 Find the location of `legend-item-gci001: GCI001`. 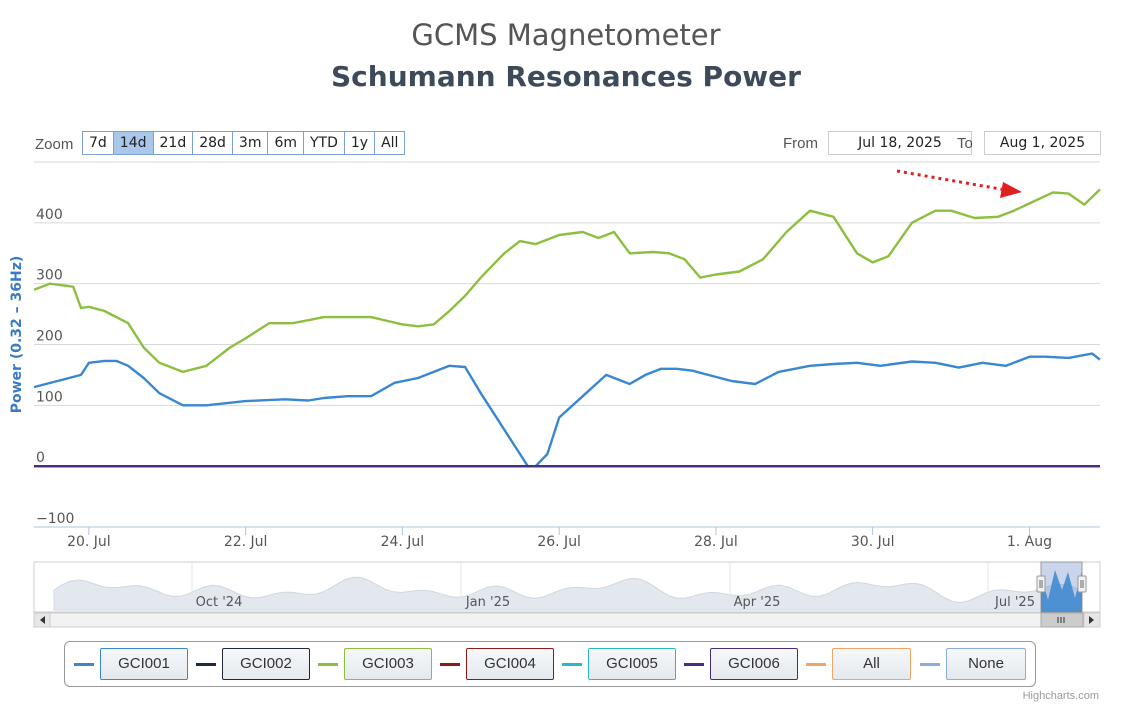

legend-item-gci001: GCI001 is located at coordinates (131, 664).